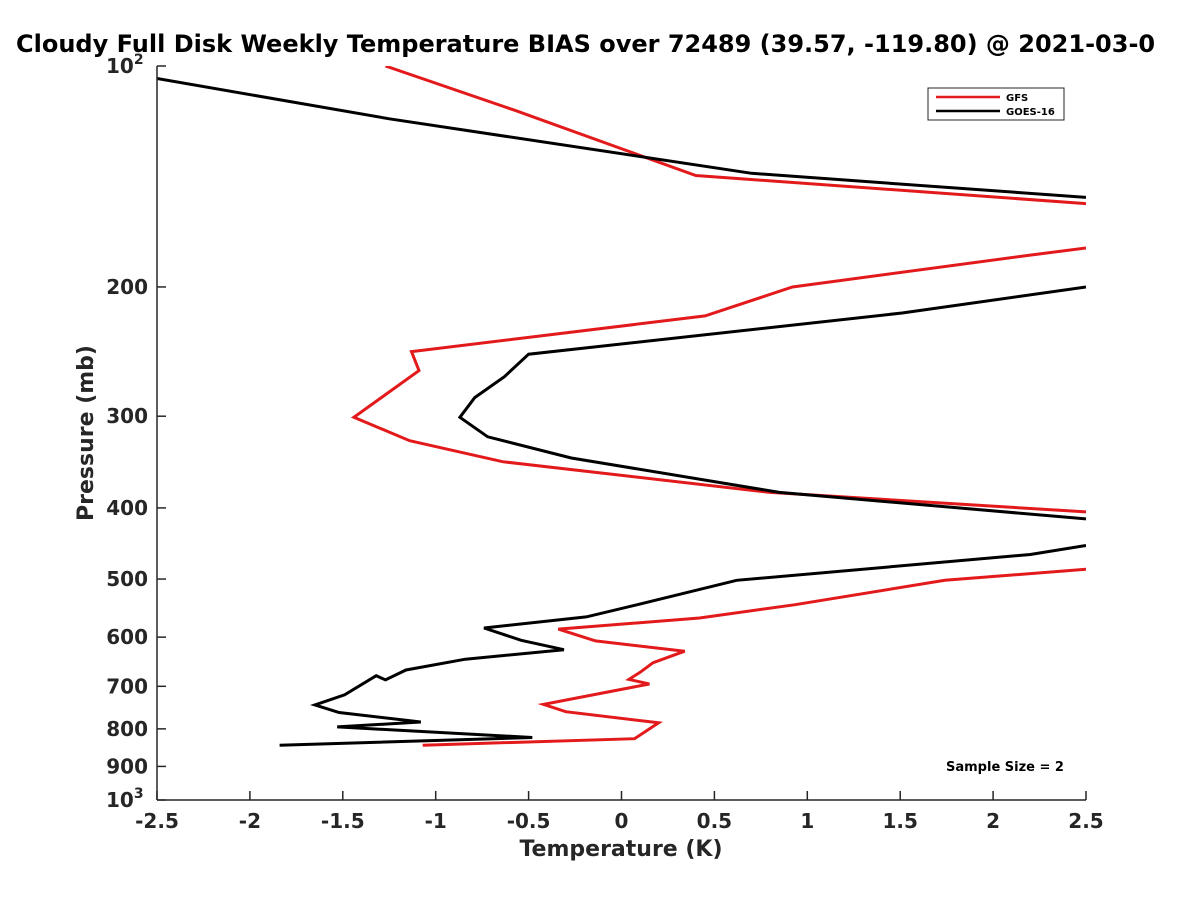 The height and width of the screenshot is (900, 1200). What do you see at coordinates (157, 821) in the screenshot?
I see `x-tick-label: -2.5` at bounding box center [157, 821].